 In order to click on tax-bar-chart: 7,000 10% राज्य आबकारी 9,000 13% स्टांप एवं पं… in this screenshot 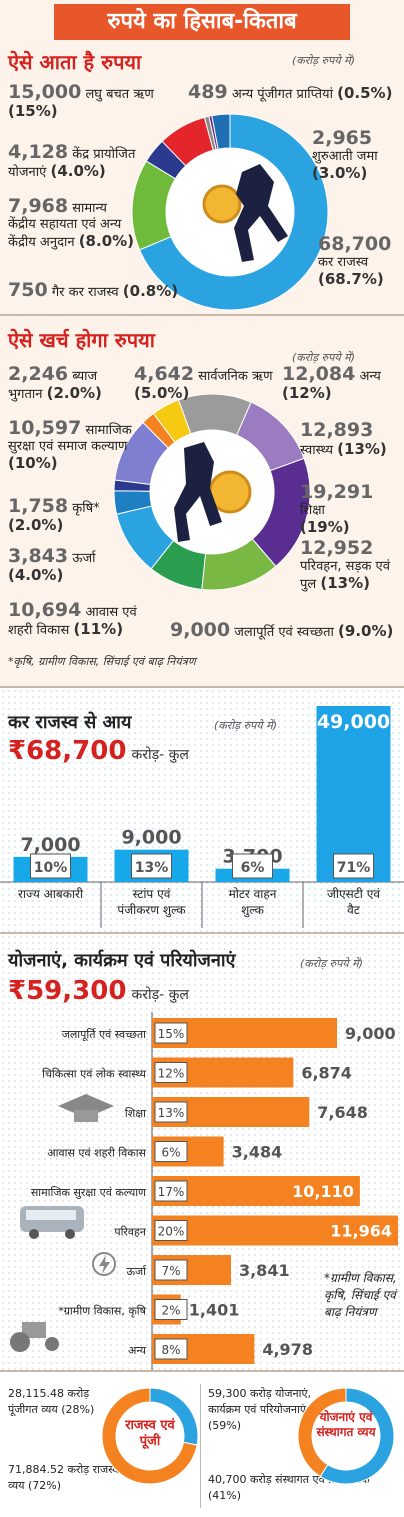, I will do `click(202, 817)`.